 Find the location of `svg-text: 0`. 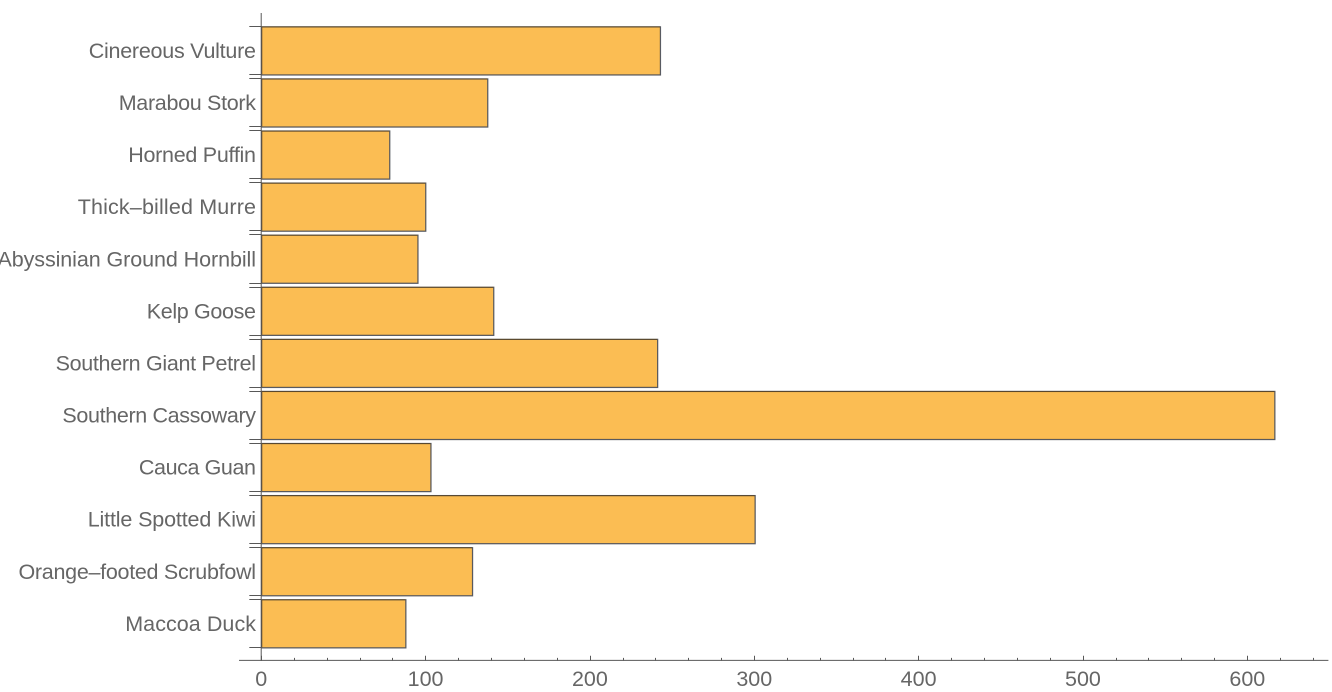

svg-text: 0 is located at coordinates (261, 679).